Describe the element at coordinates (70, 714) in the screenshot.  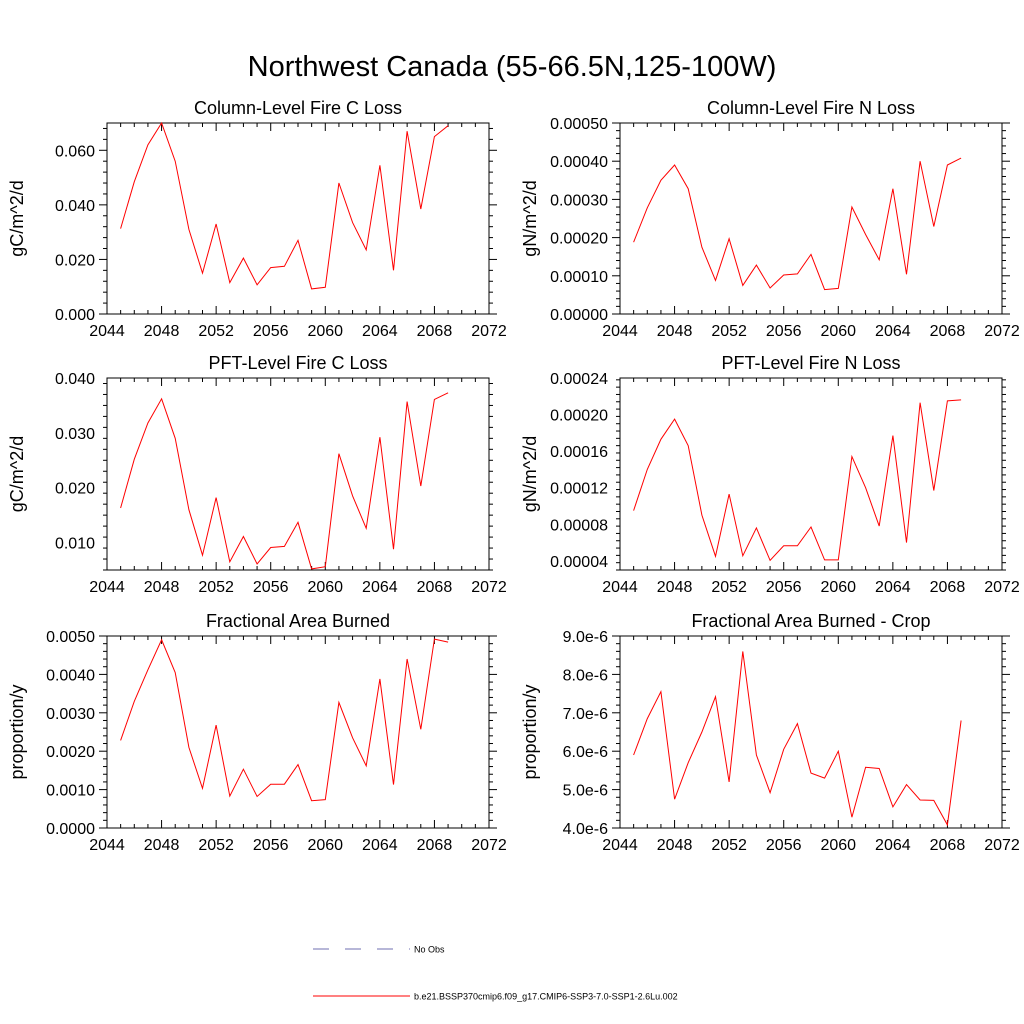
I see `y-tick-label: 0.0030` at that location.